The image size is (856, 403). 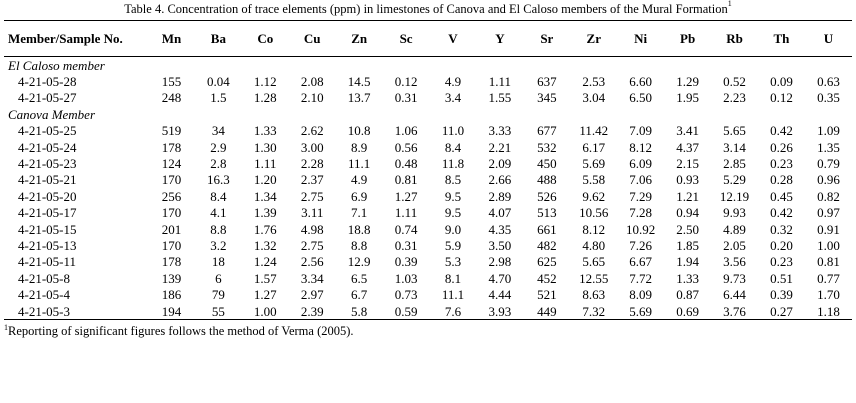 What do you see at coordinates (218, 39) in the screenshot?
I see `column-header: Ba` at bounding box center [218, 39].